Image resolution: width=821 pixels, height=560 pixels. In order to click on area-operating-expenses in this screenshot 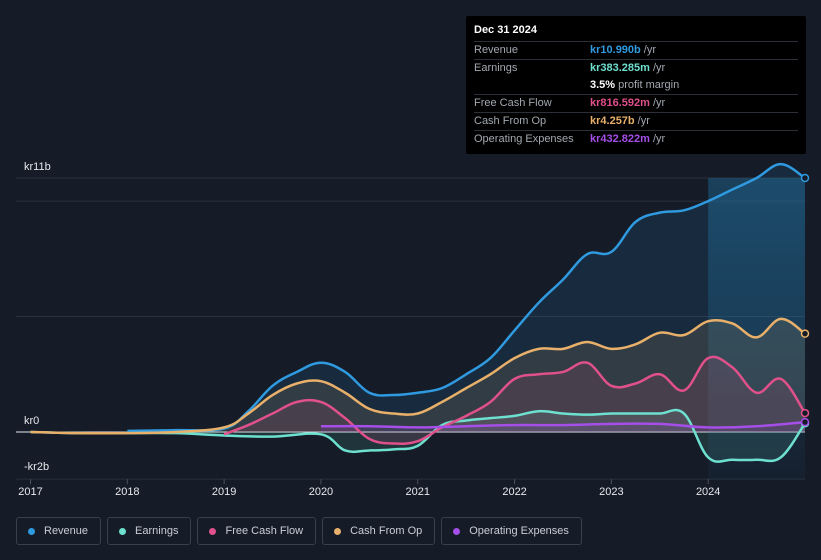, I will do `click(562, 427)`.